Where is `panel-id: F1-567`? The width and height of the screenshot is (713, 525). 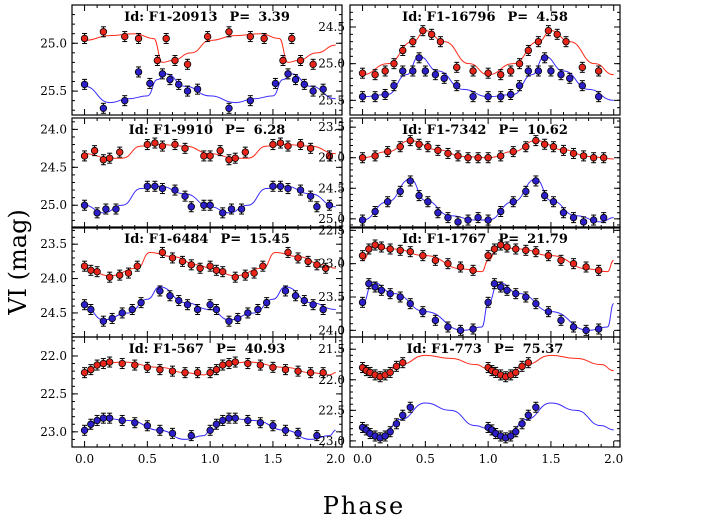
panel-id: F1-567 is located at coordinates (178, 349).